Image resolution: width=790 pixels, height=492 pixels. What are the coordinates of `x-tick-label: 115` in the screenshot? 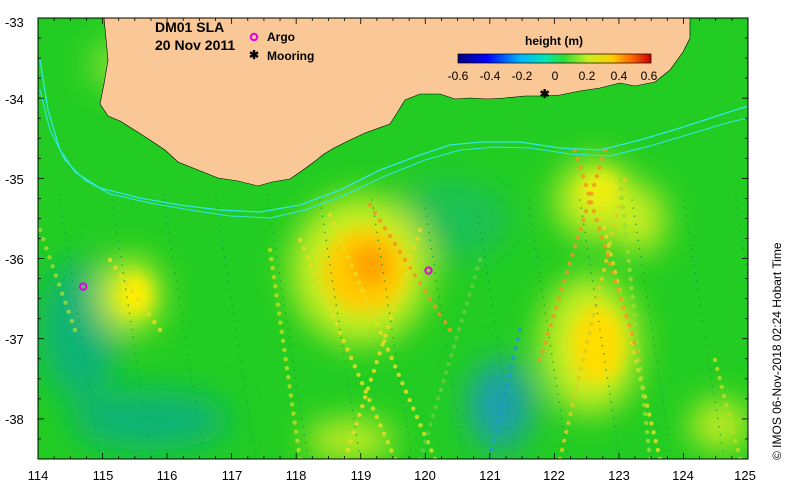 It's located at (103, 475).